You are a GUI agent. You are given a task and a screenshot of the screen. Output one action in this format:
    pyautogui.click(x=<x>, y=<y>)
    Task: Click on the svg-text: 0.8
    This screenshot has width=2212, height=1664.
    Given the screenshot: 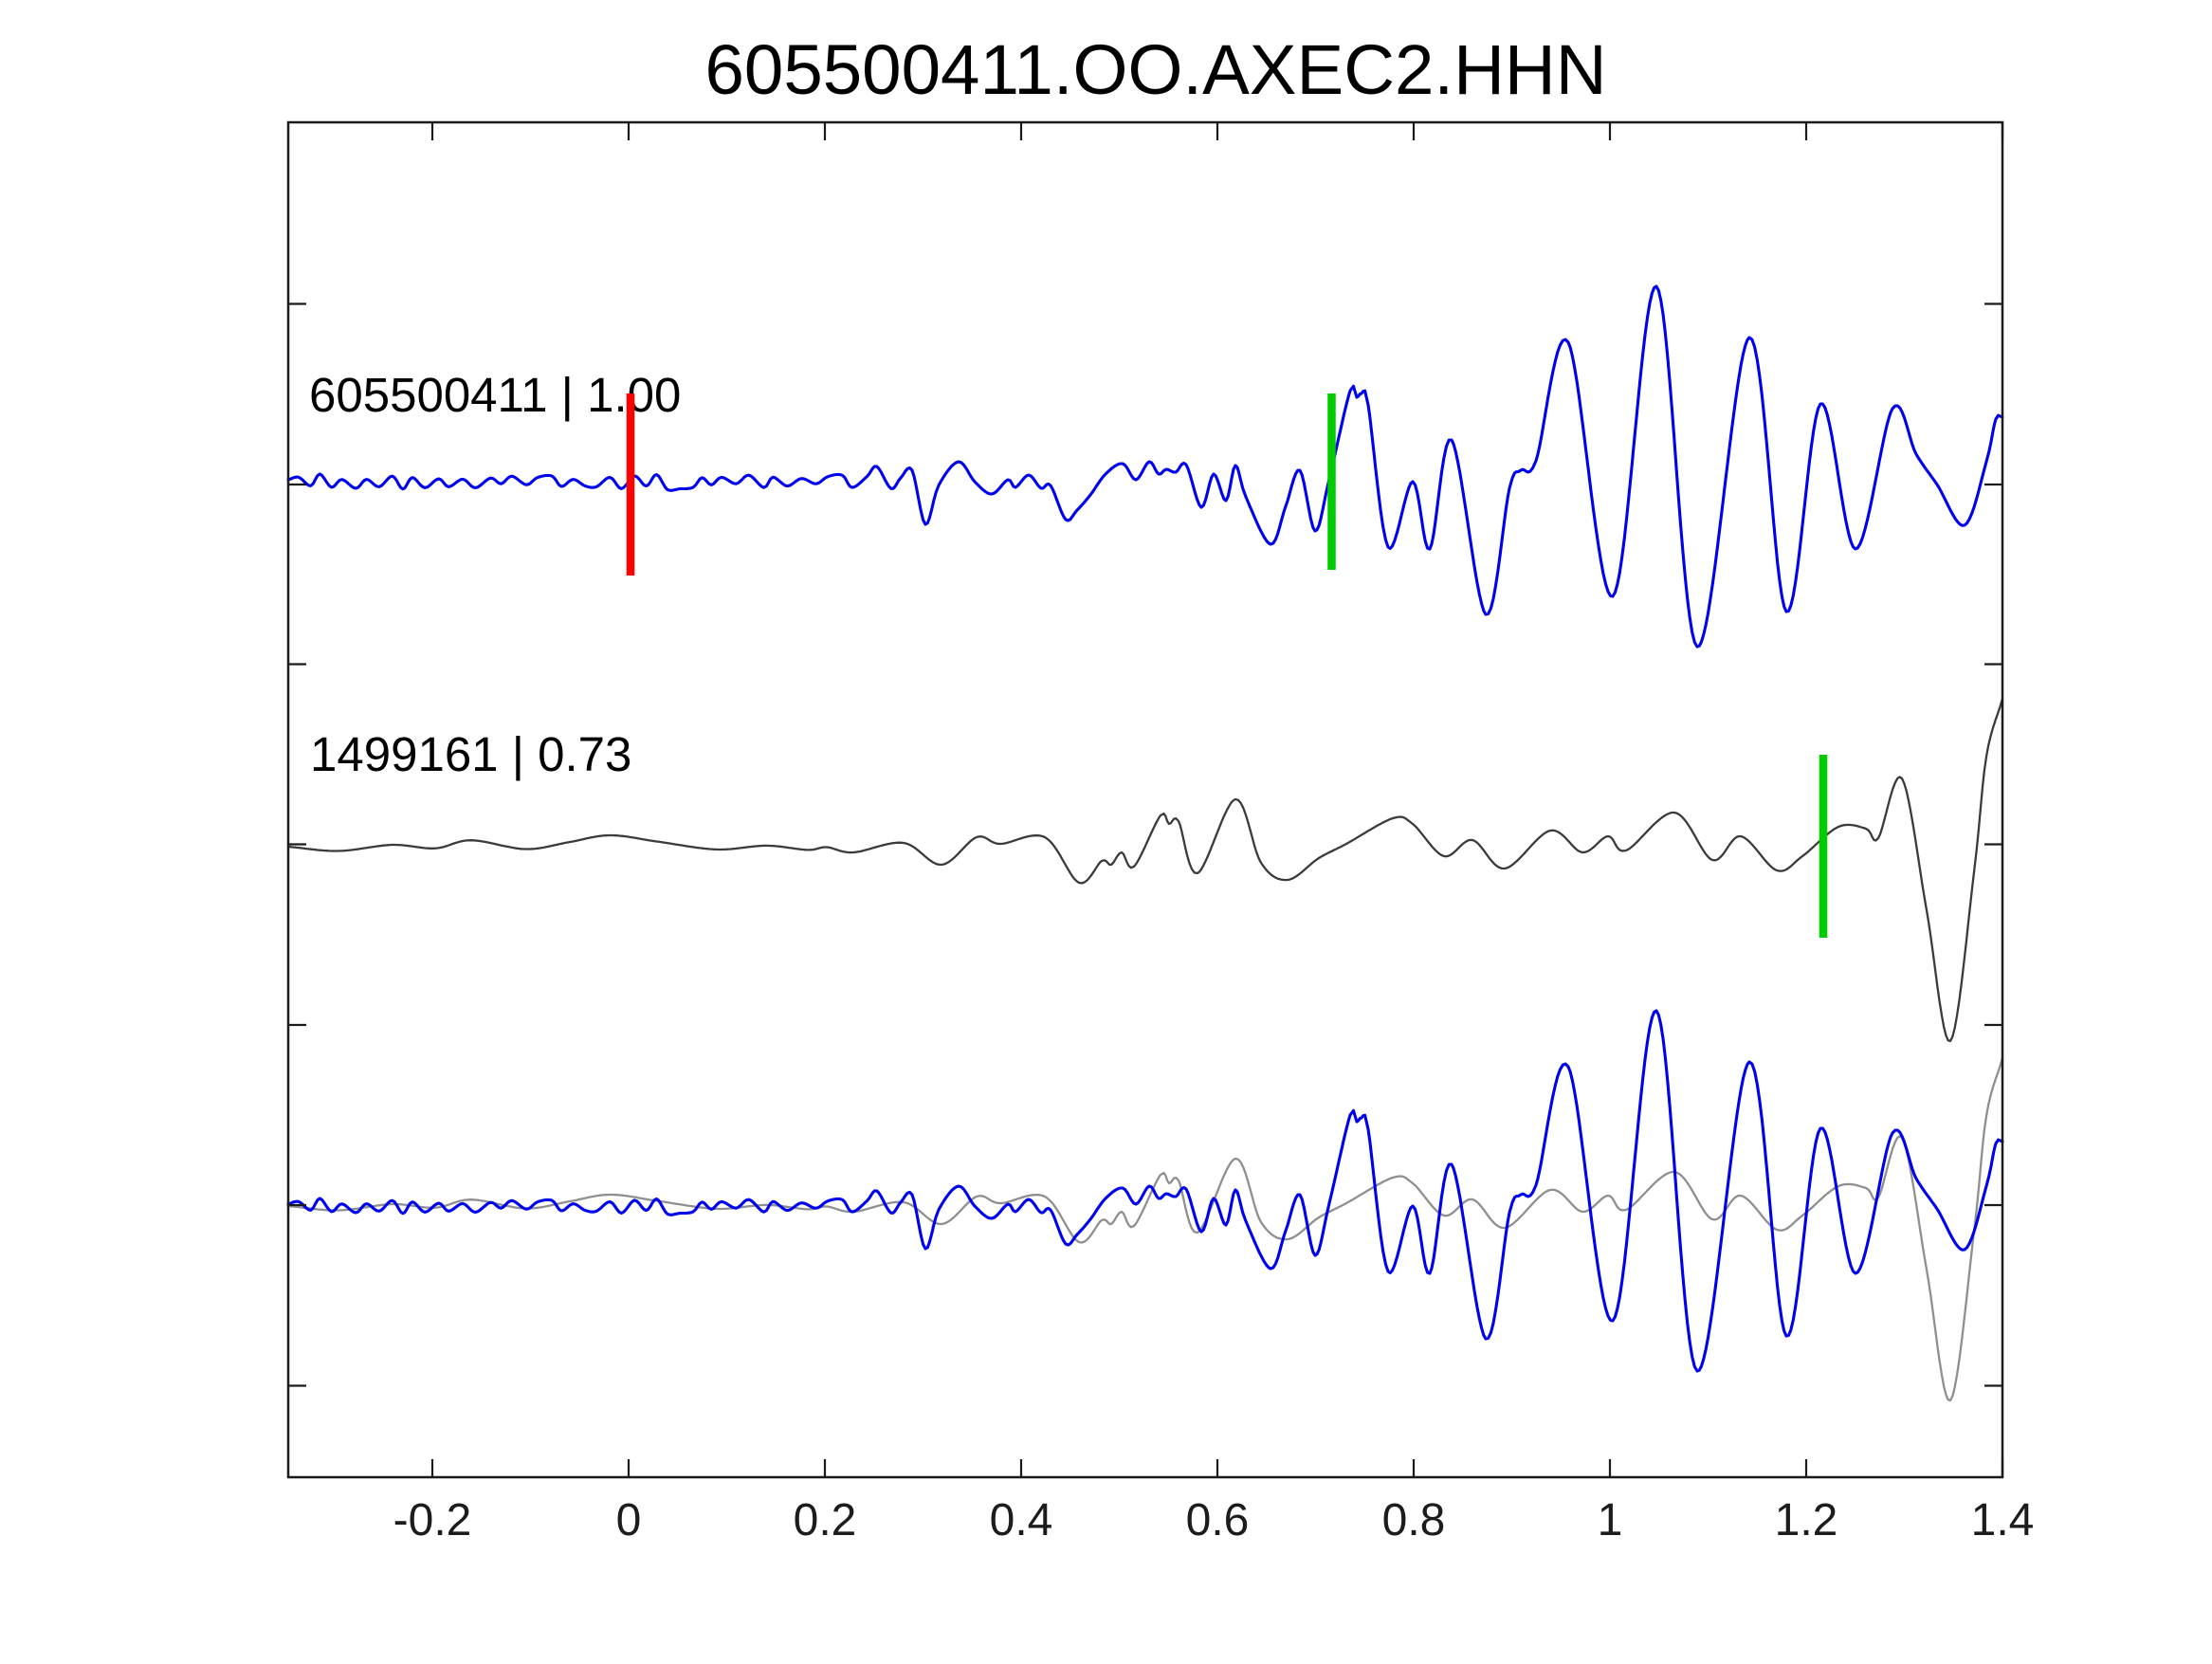 What is the action you would take?
    pyautogui.click(x=1414, y=1520)
    